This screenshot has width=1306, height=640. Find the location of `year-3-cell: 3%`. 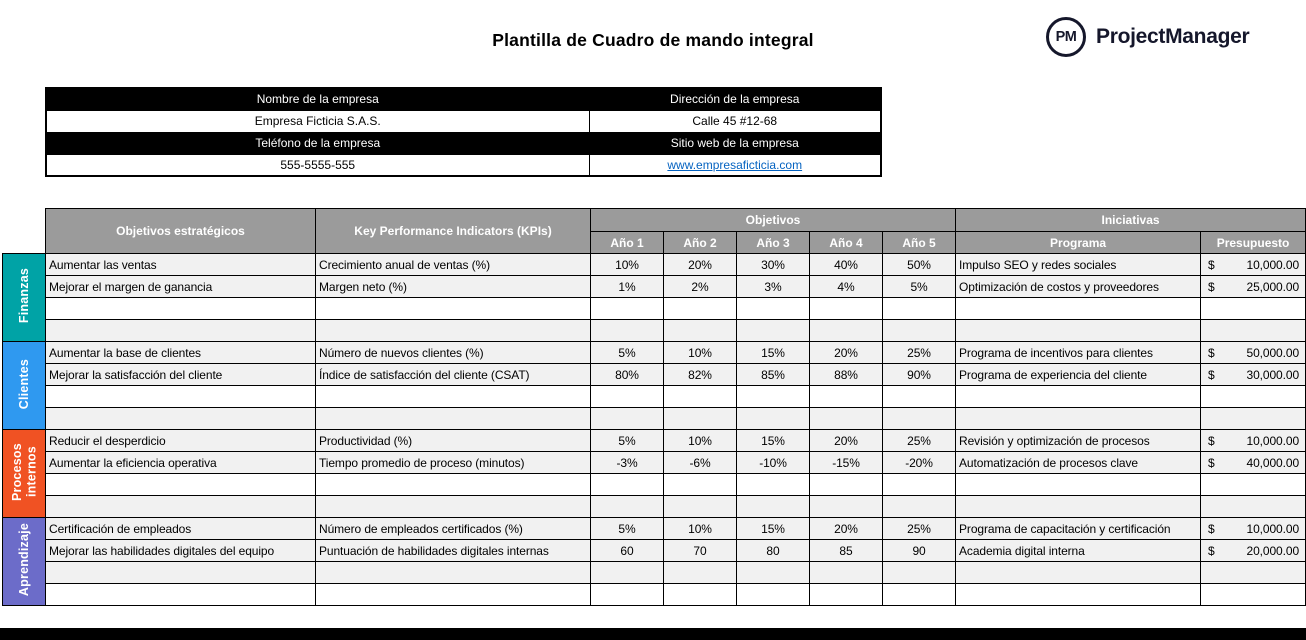

year-3-cell: 3% is located at coordinates (773, 286).